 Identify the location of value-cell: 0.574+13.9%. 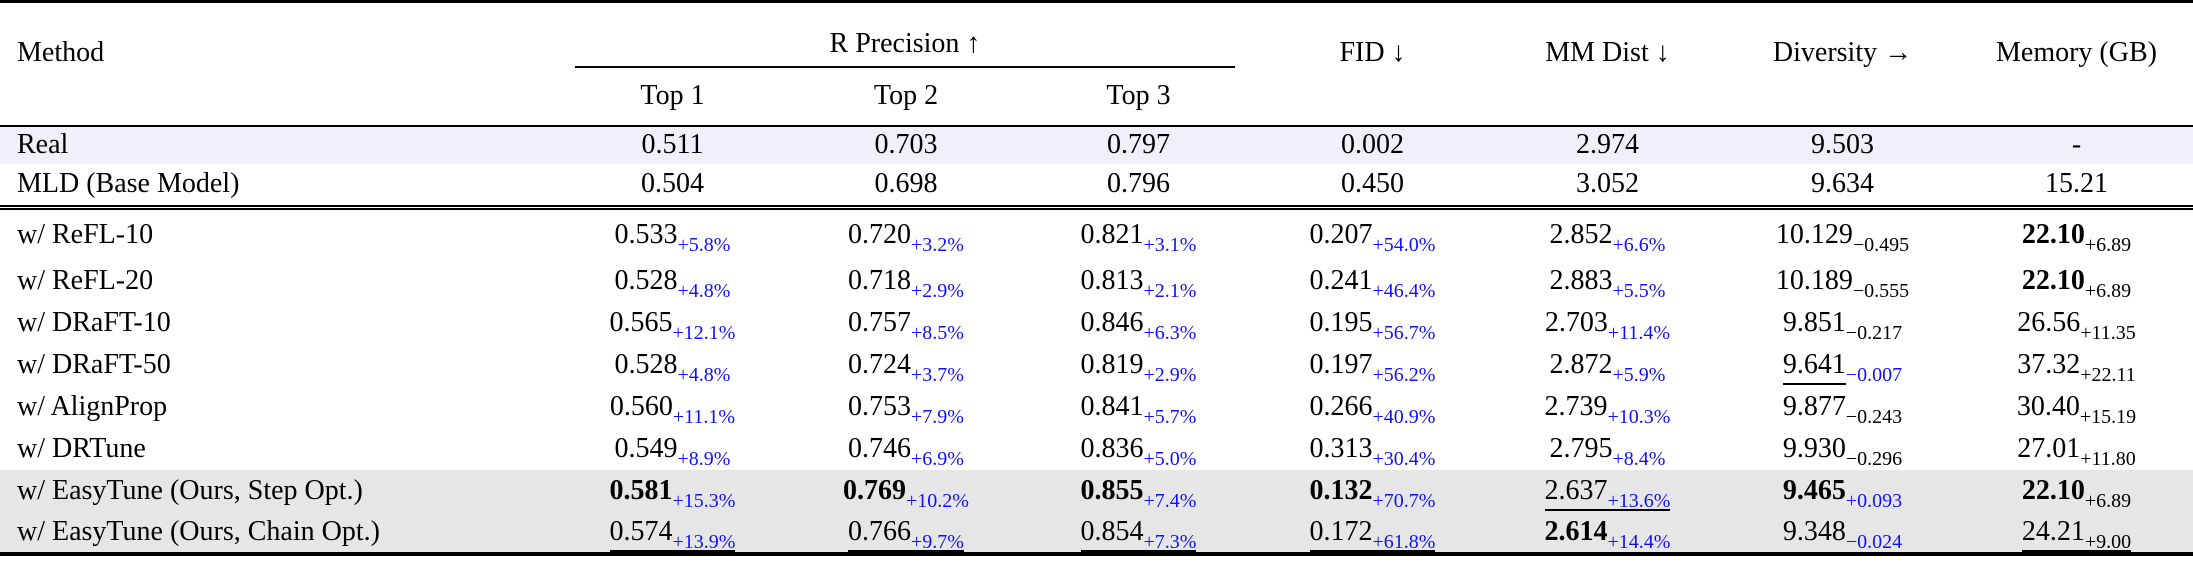
(672, 533).